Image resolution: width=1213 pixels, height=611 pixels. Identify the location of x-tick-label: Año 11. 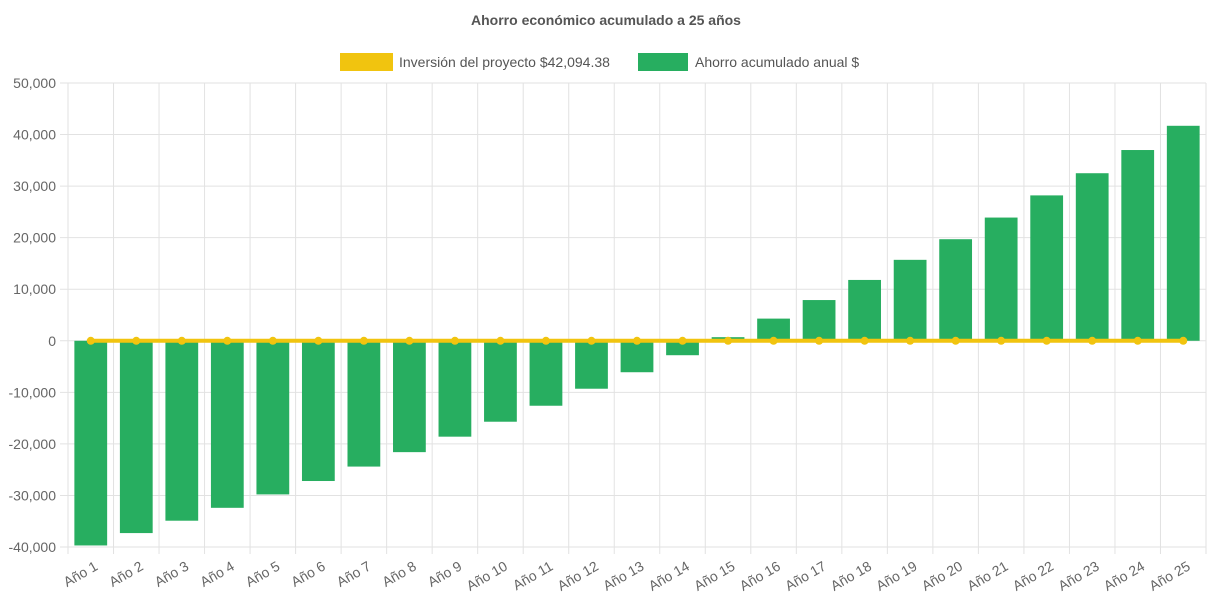
(533, 576).